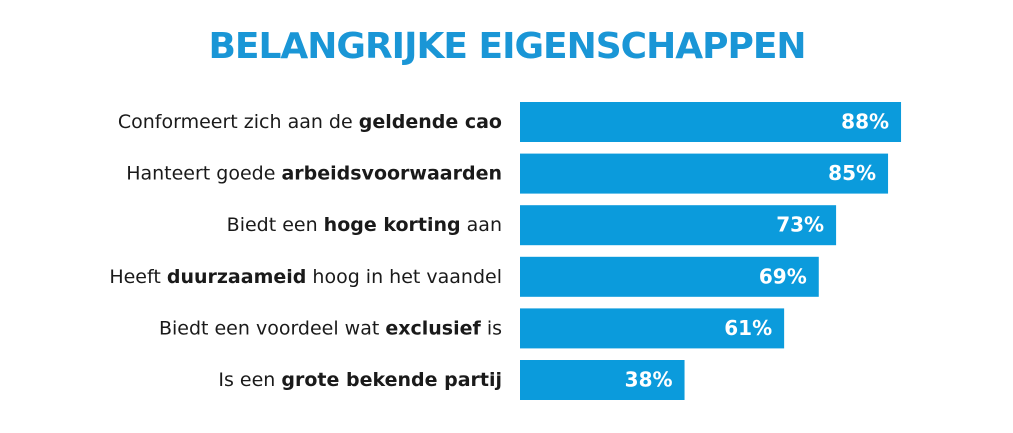 The image size is (1013, 433). I want to click on category-label: Conformeert zich aan de geldende cao, so click(310, 122).